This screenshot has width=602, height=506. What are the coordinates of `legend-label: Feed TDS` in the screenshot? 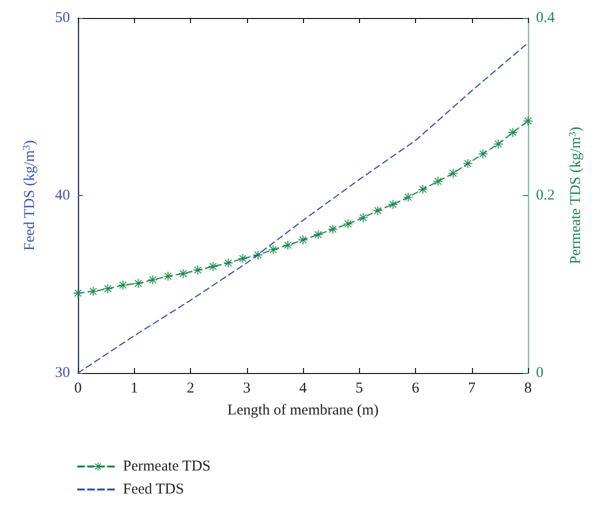 It's located at (153, 490).